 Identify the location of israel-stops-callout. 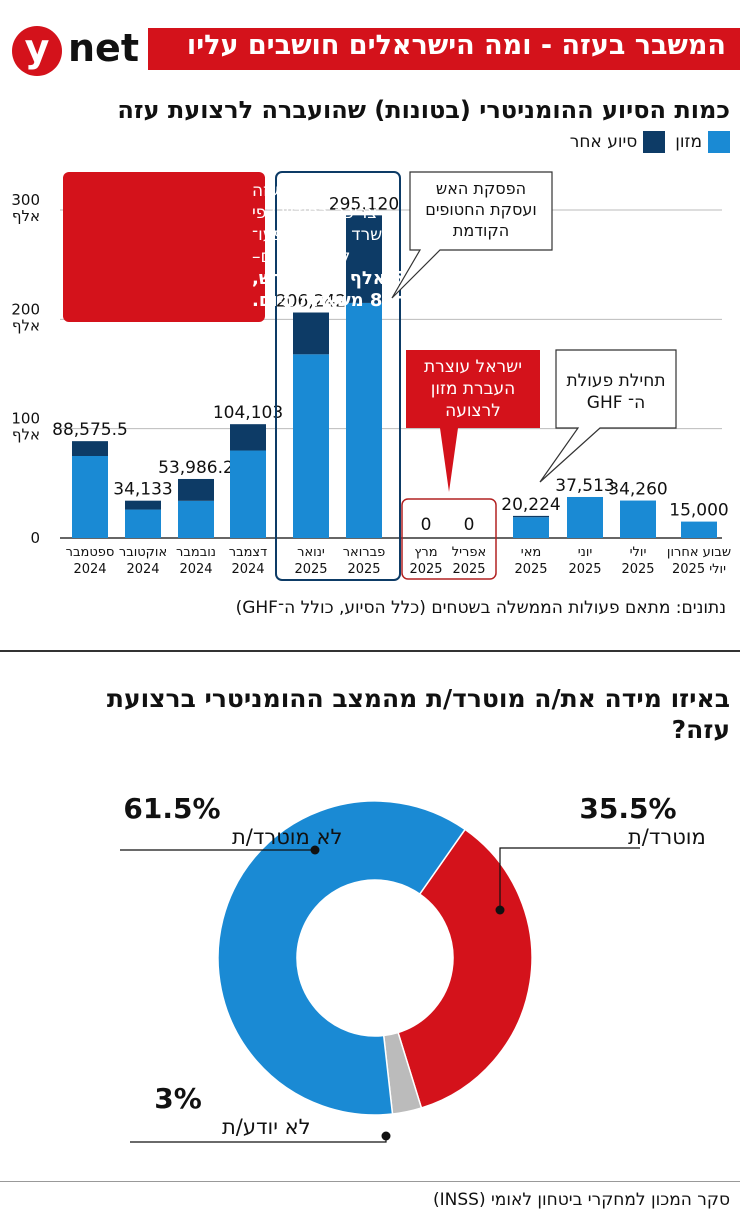
(473, 421).